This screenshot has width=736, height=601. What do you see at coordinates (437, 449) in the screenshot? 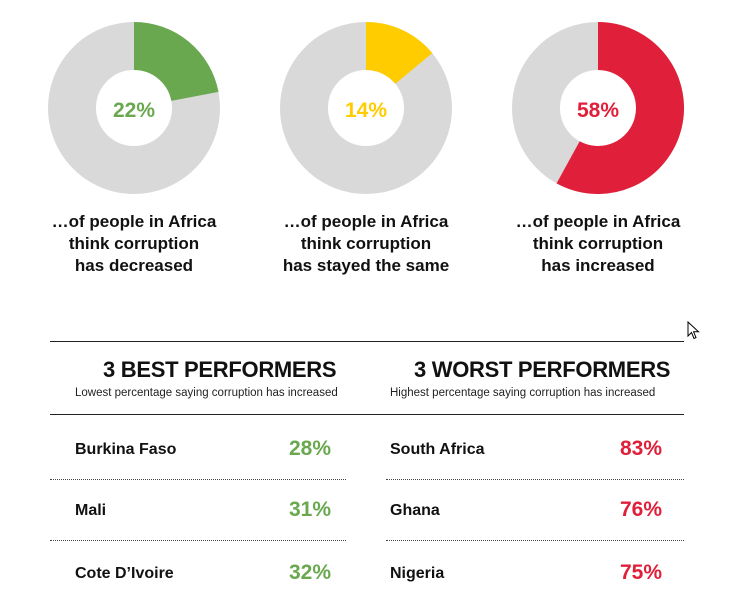
I see `worst-row-1-country: South Africa` at bounding box center [437, 449].